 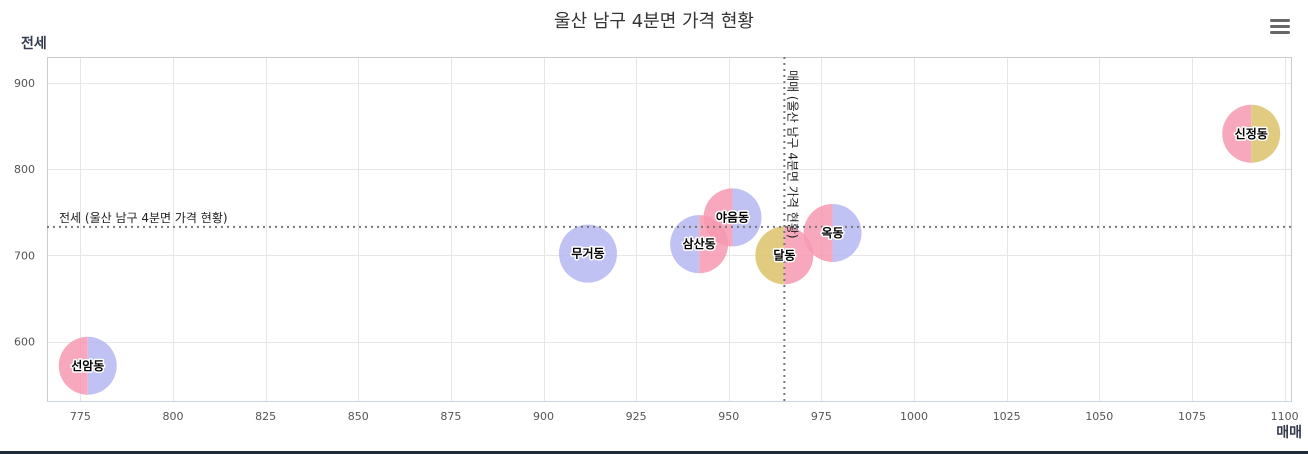 I want to click on y-tick-label: 600, so click(x=24, y=342).